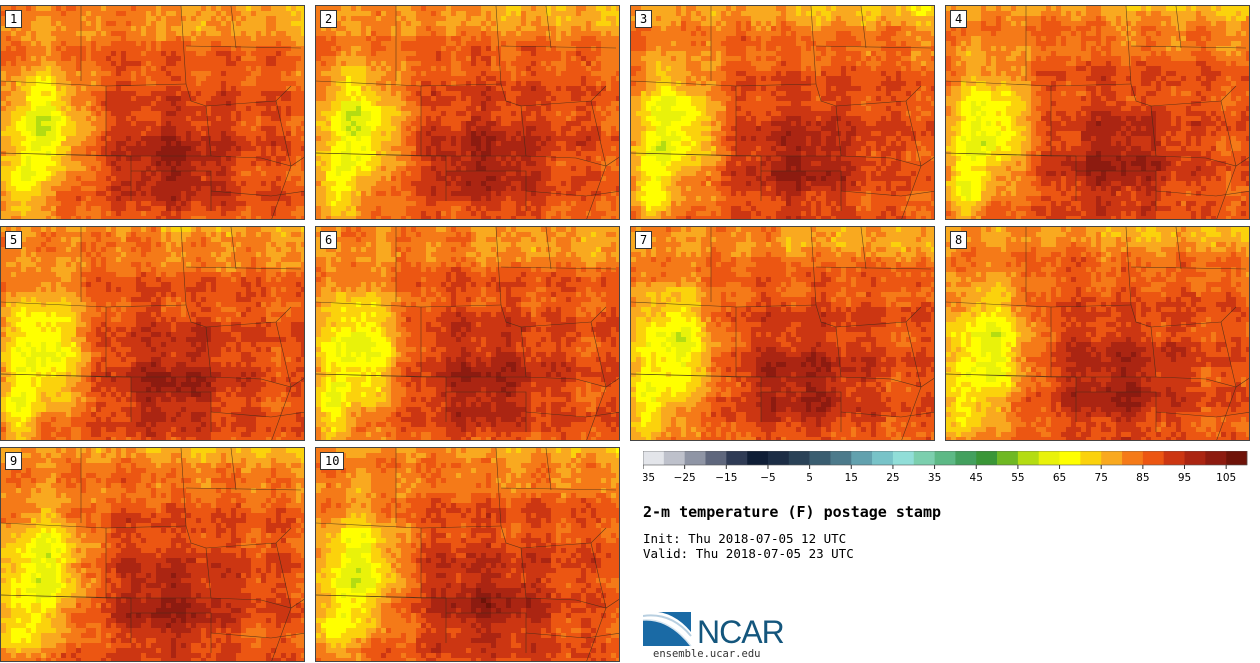 The height and width of the screenshot is (663, 1260). Describe the element at coordinates (959, 240) in the screenshot. I see `member-number: 8` at that location.